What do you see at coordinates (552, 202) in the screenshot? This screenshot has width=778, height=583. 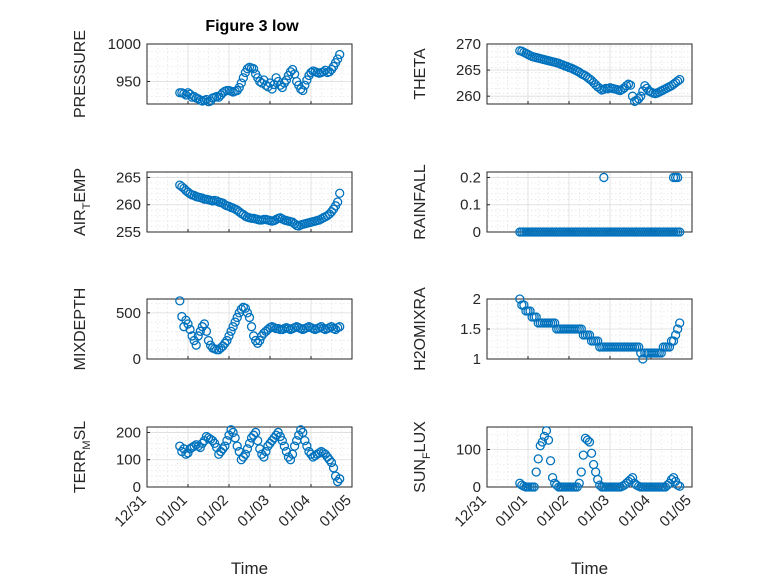 I see `subplot-rainfall: 0 0.1 0.2 RAINFALL` at bounding box center [552, 202].